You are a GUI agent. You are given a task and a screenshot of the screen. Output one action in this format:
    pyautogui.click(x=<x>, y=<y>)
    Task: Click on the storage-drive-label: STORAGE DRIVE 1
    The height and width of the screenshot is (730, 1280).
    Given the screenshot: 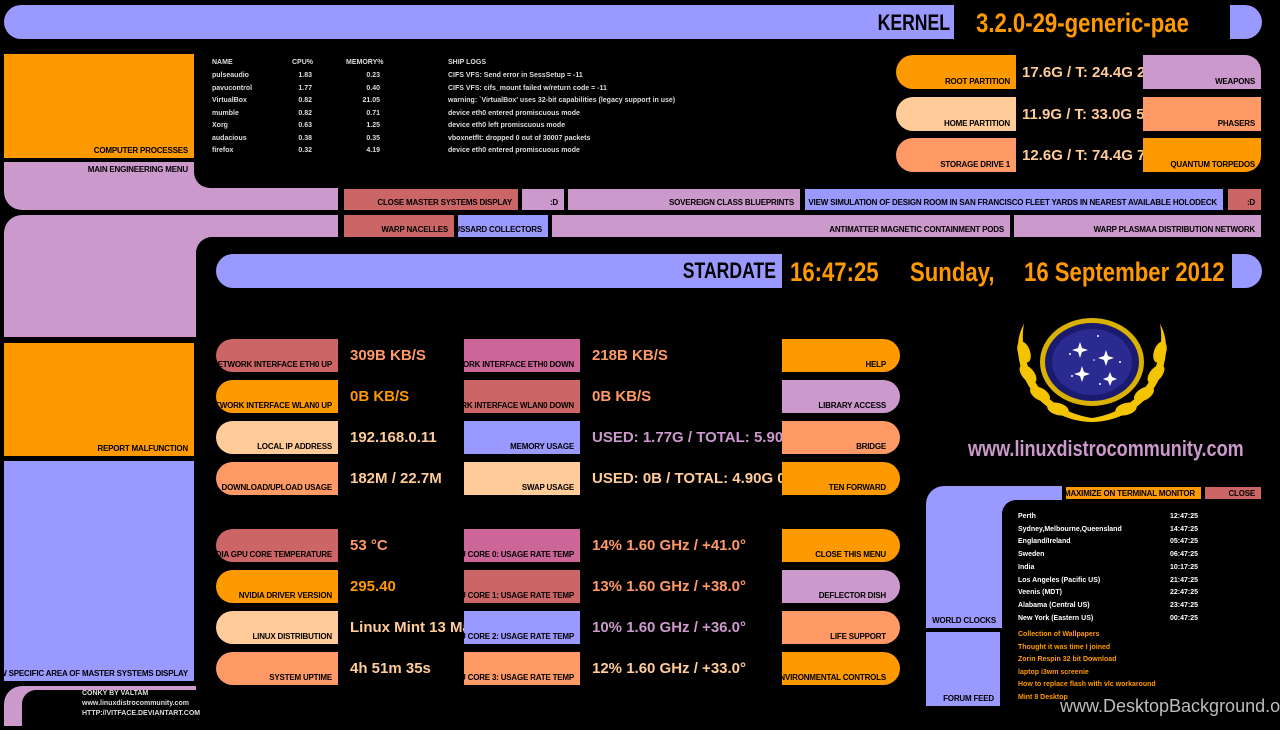 What is the action you would take?
    pyautogui.click(x=956, y=155)
    